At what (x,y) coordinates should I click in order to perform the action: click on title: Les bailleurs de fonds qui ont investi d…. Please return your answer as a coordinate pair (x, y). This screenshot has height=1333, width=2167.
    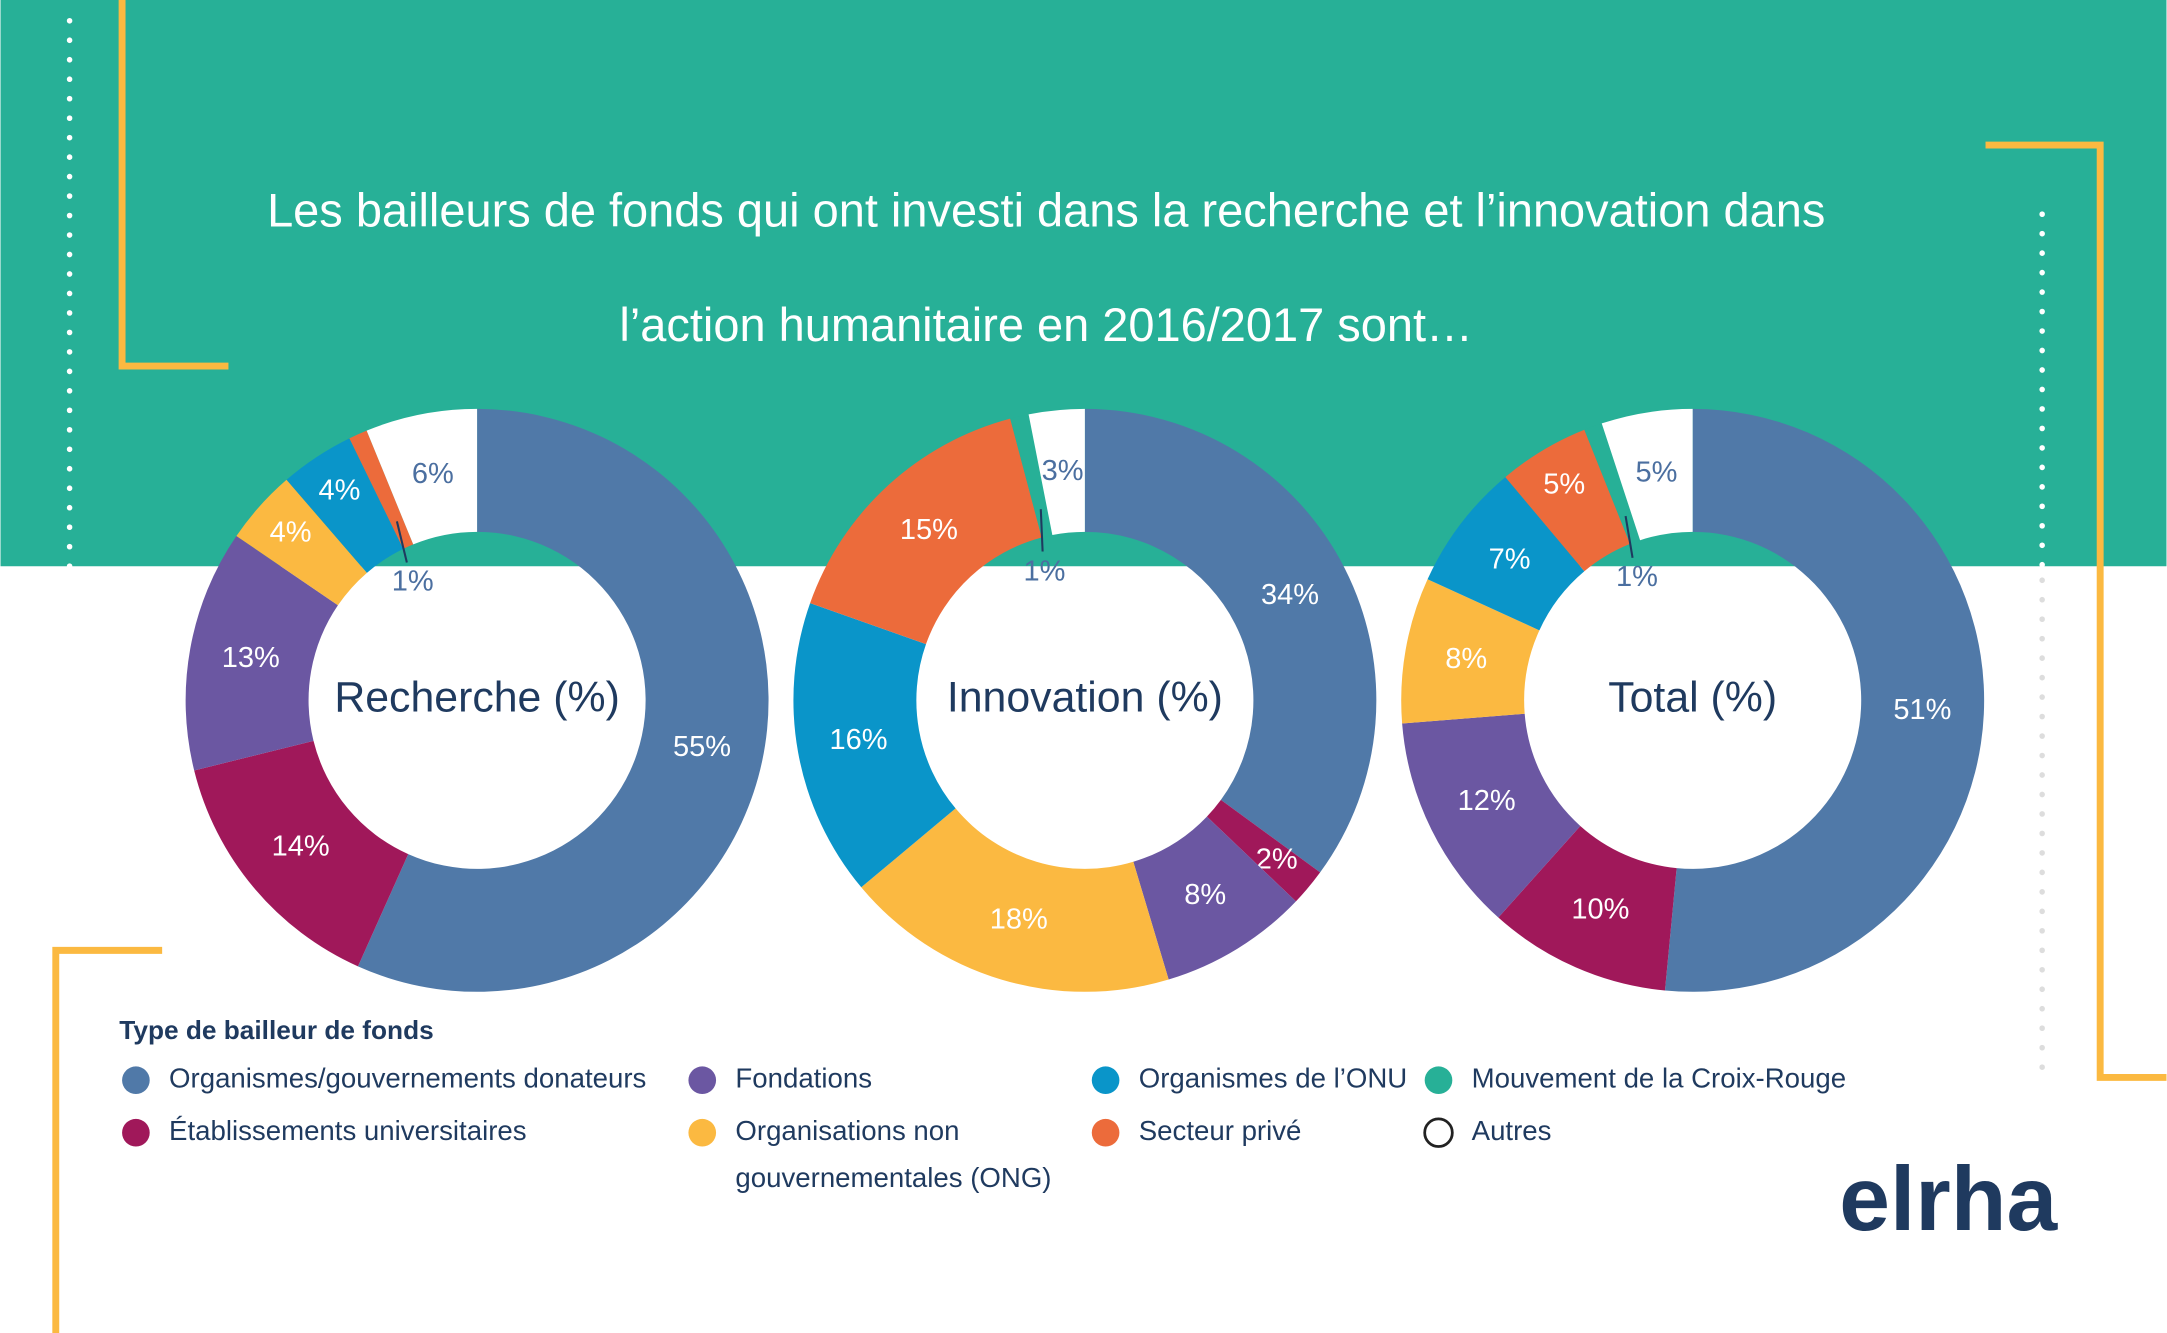
    Looking at the image, I should click on (1046, 210).